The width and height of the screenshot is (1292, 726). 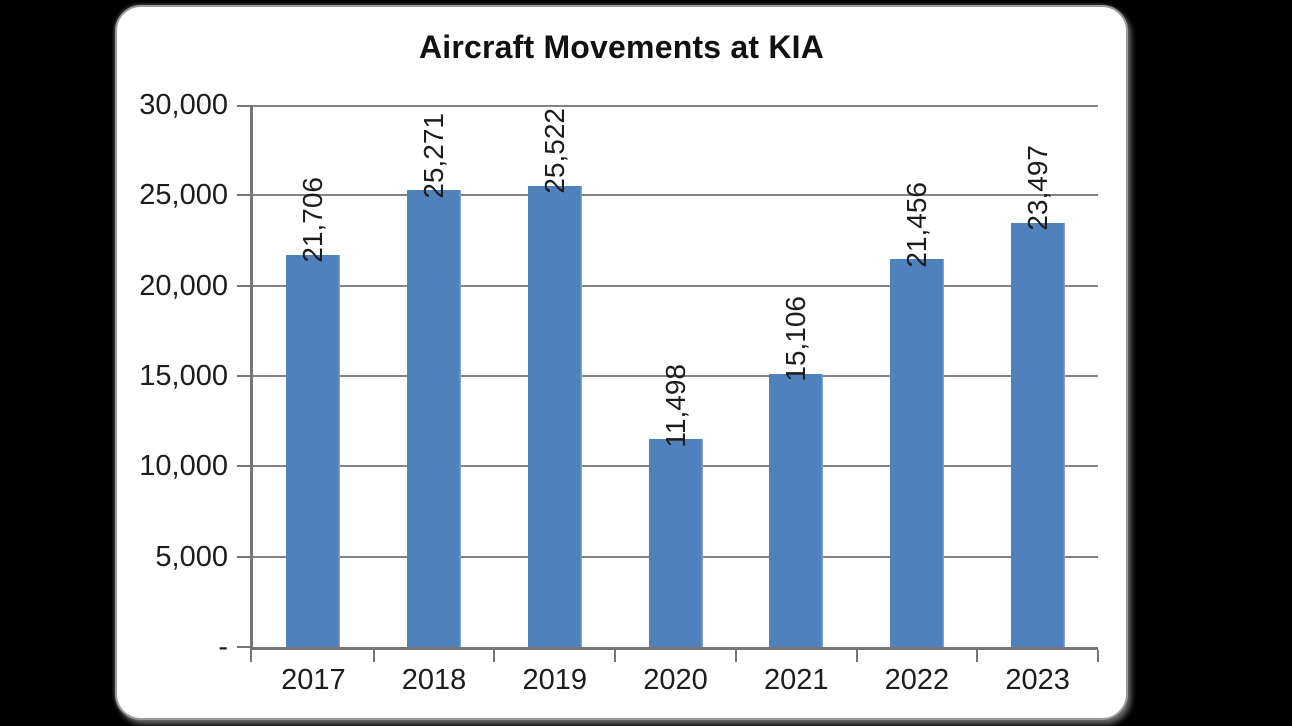 What do you see at coordinates (183, 285) in the screenshot?
I see `y-axis-label-20000: 20,000` at bounding box center [183, 285].